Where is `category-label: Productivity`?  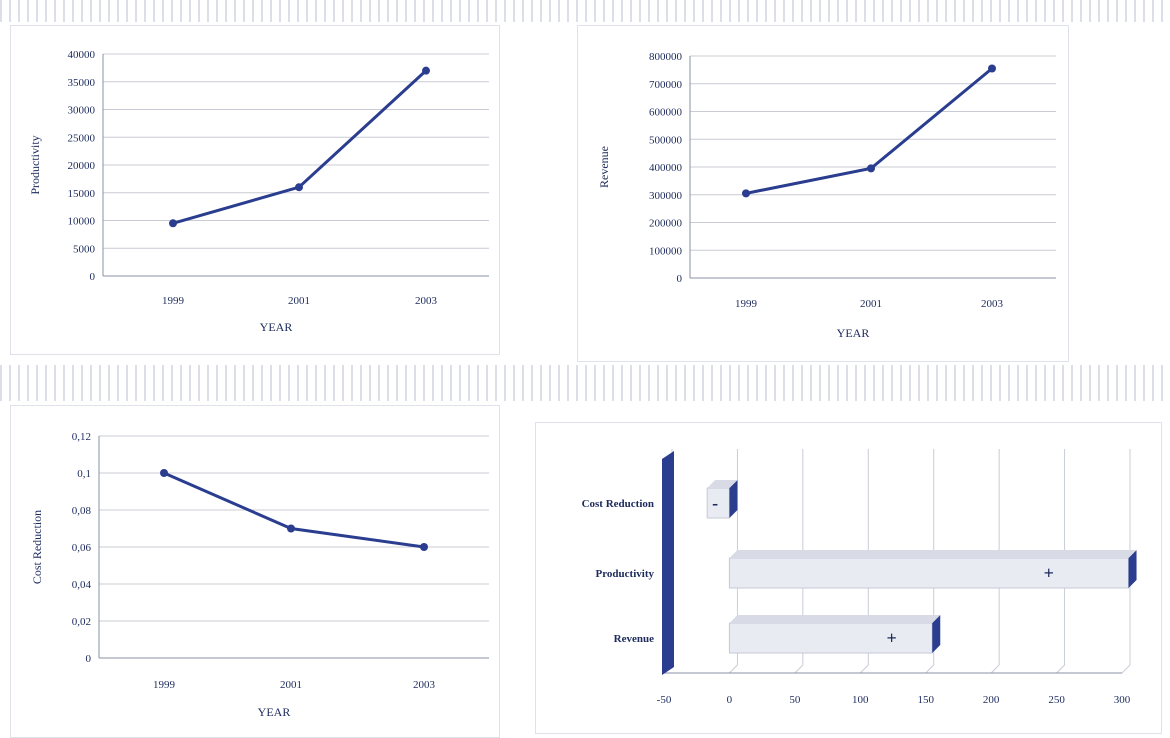 category-label: Productivity is located at coordinates (625, 574).